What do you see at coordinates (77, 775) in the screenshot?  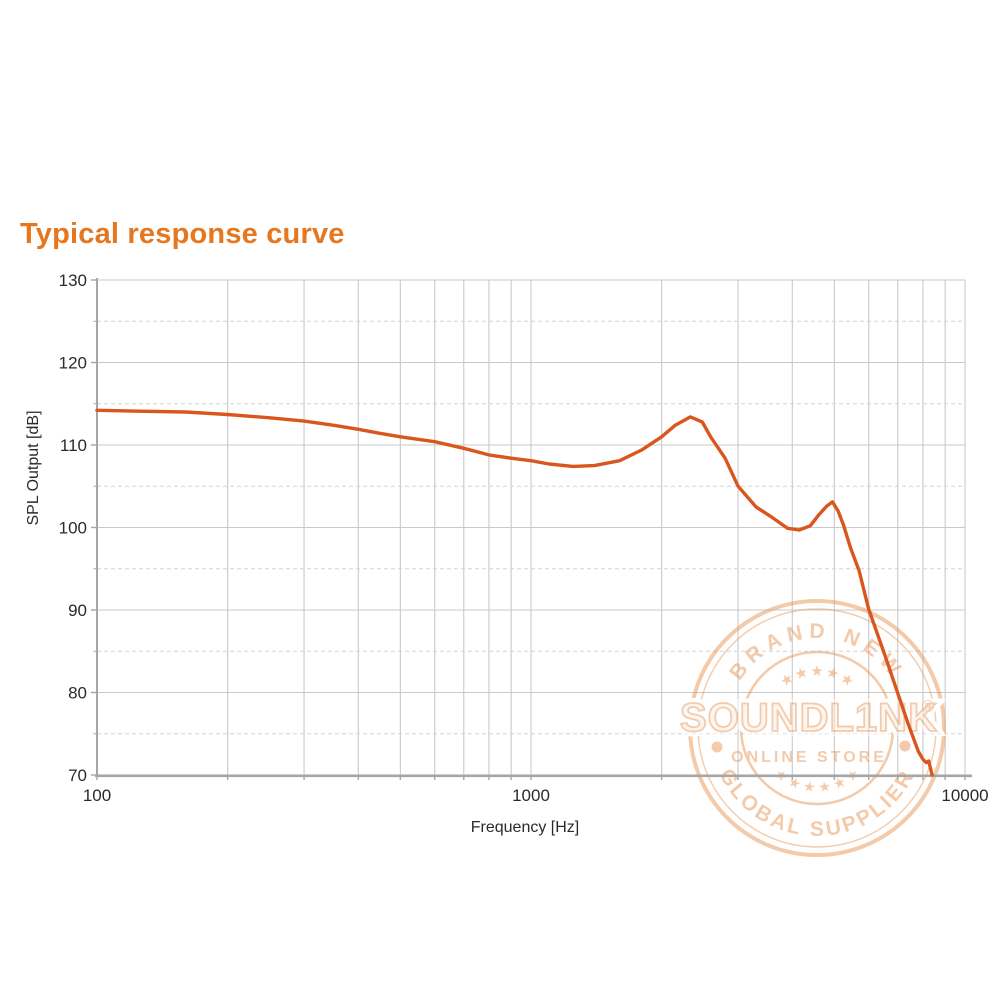 I see `y-tick-label: 70` at bounding box center [77, 775].